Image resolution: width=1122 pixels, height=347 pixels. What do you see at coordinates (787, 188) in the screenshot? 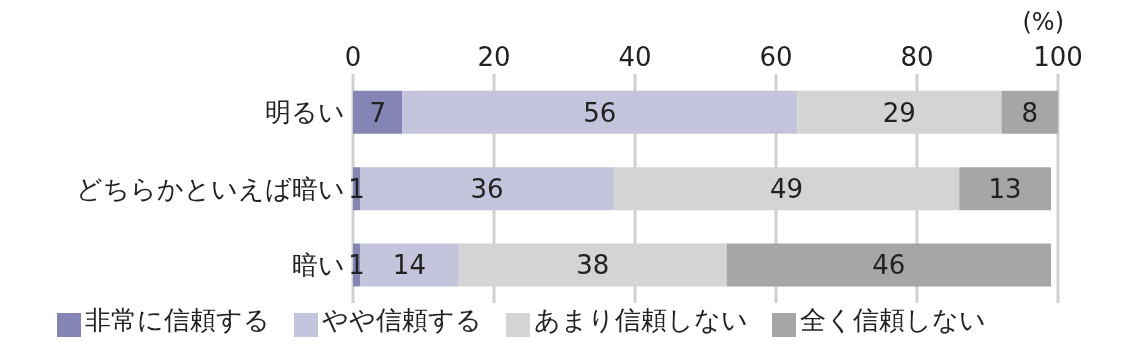
I see `data-label: 49` at bounding box center [787, 188].